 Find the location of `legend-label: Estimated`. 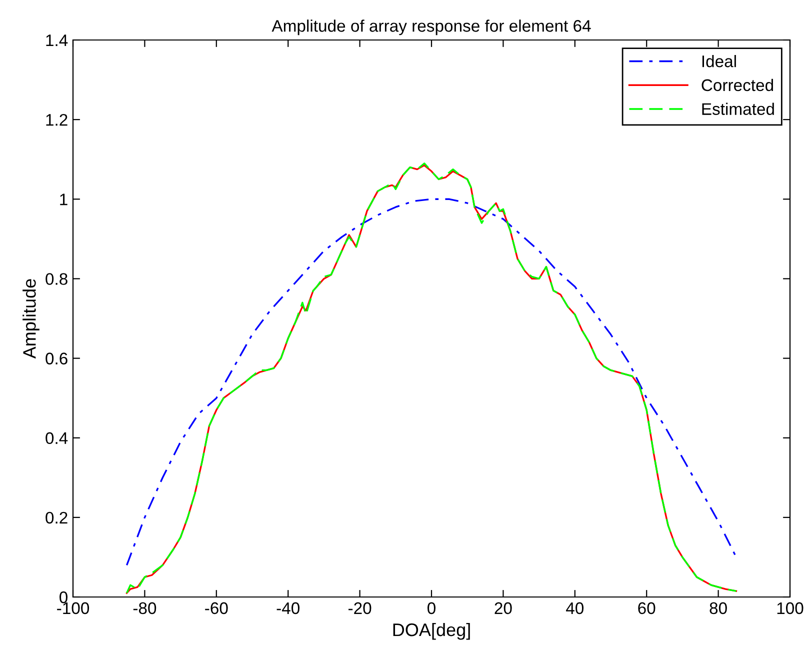

legend-label: Estimated is located at coordinates (738, 108).